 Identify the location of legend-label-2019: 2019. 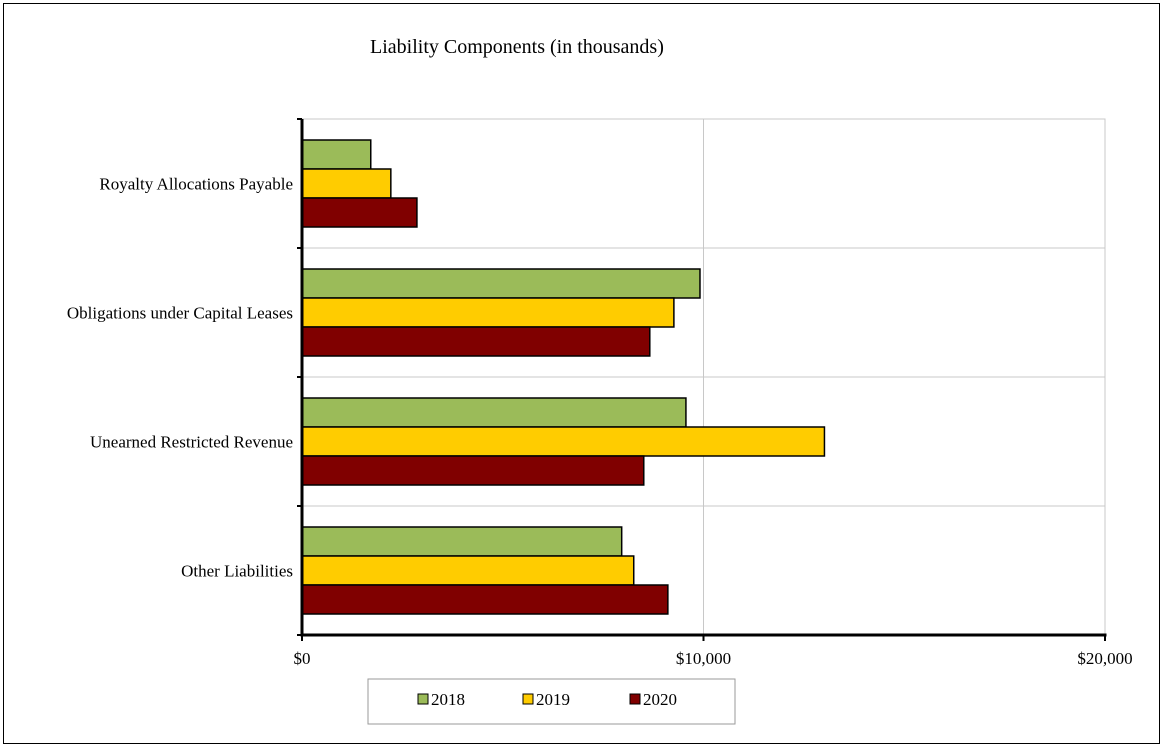
(553, 699).